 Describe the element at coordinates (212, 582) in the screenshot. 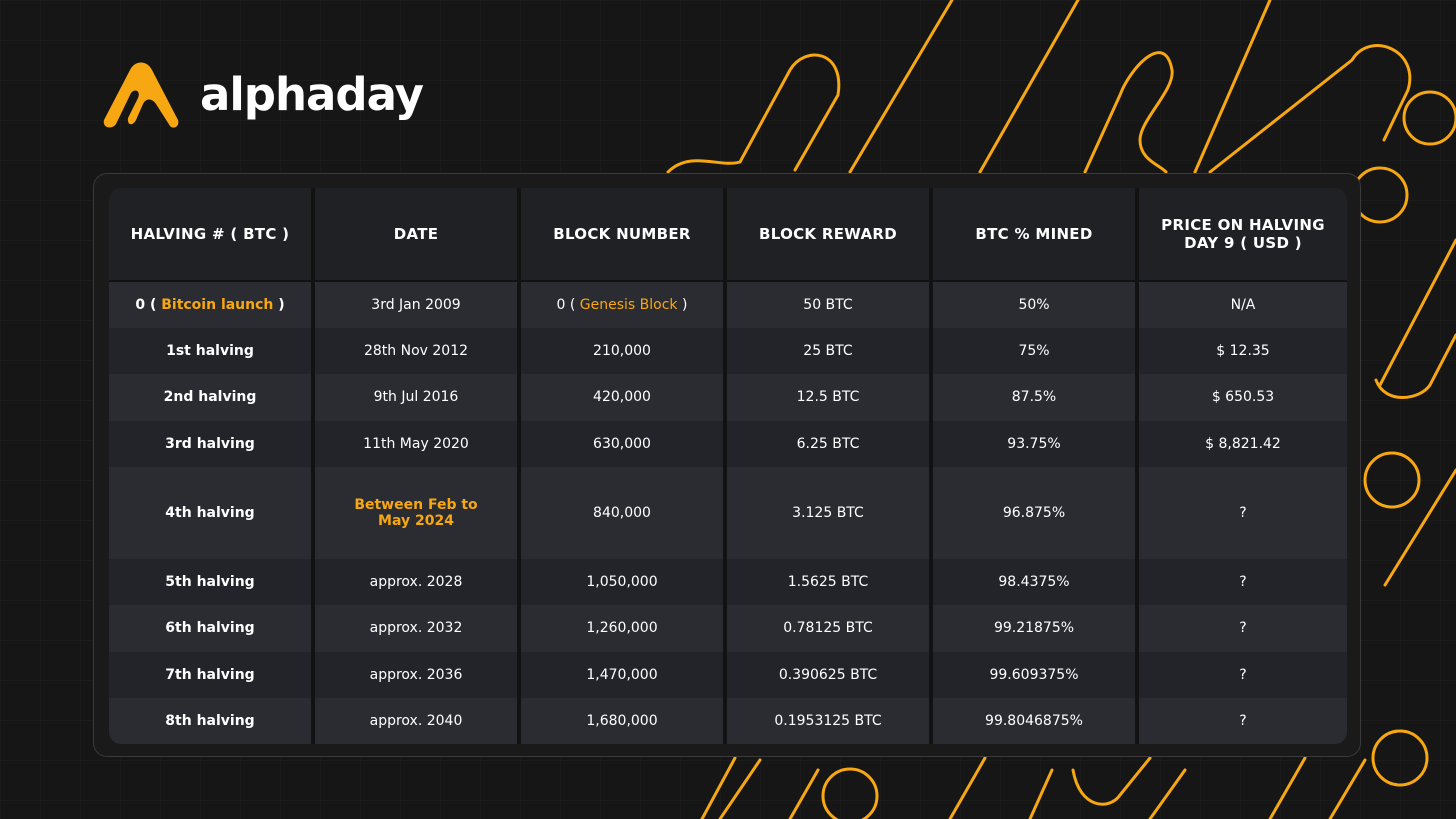

I see `halving-cell: 5th halving` at that location.